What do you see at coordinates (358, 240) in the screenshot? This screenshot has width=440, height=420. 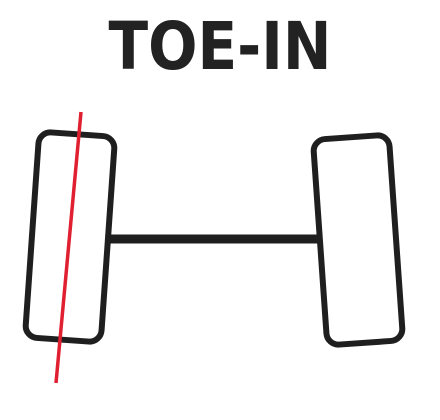 I see `right-wheel` at bounding box center [358, 240].